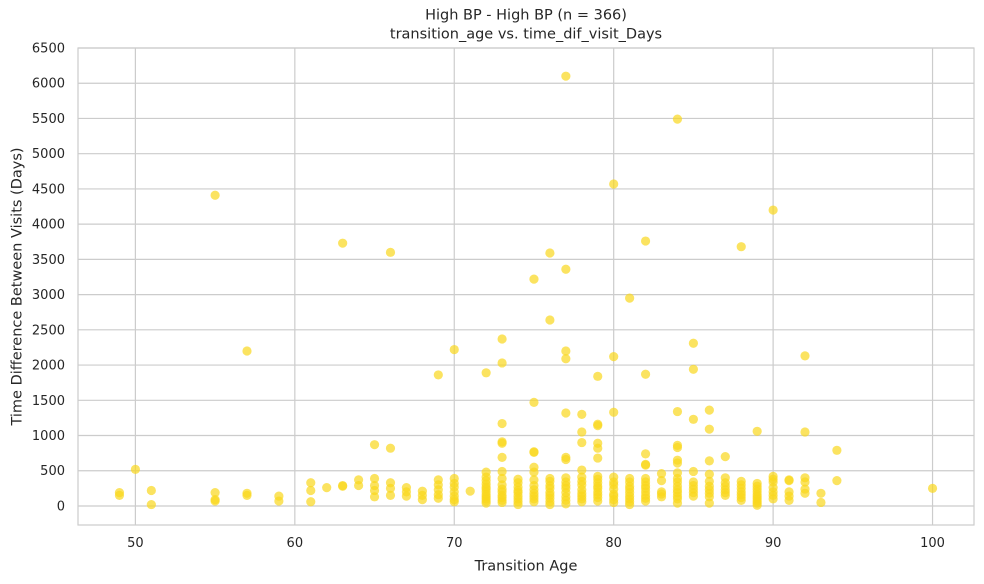 Image resolution: width=984 pixels, height=584 pixels. I want to click on x-axis-label: Transition Age, so click(526, 567).